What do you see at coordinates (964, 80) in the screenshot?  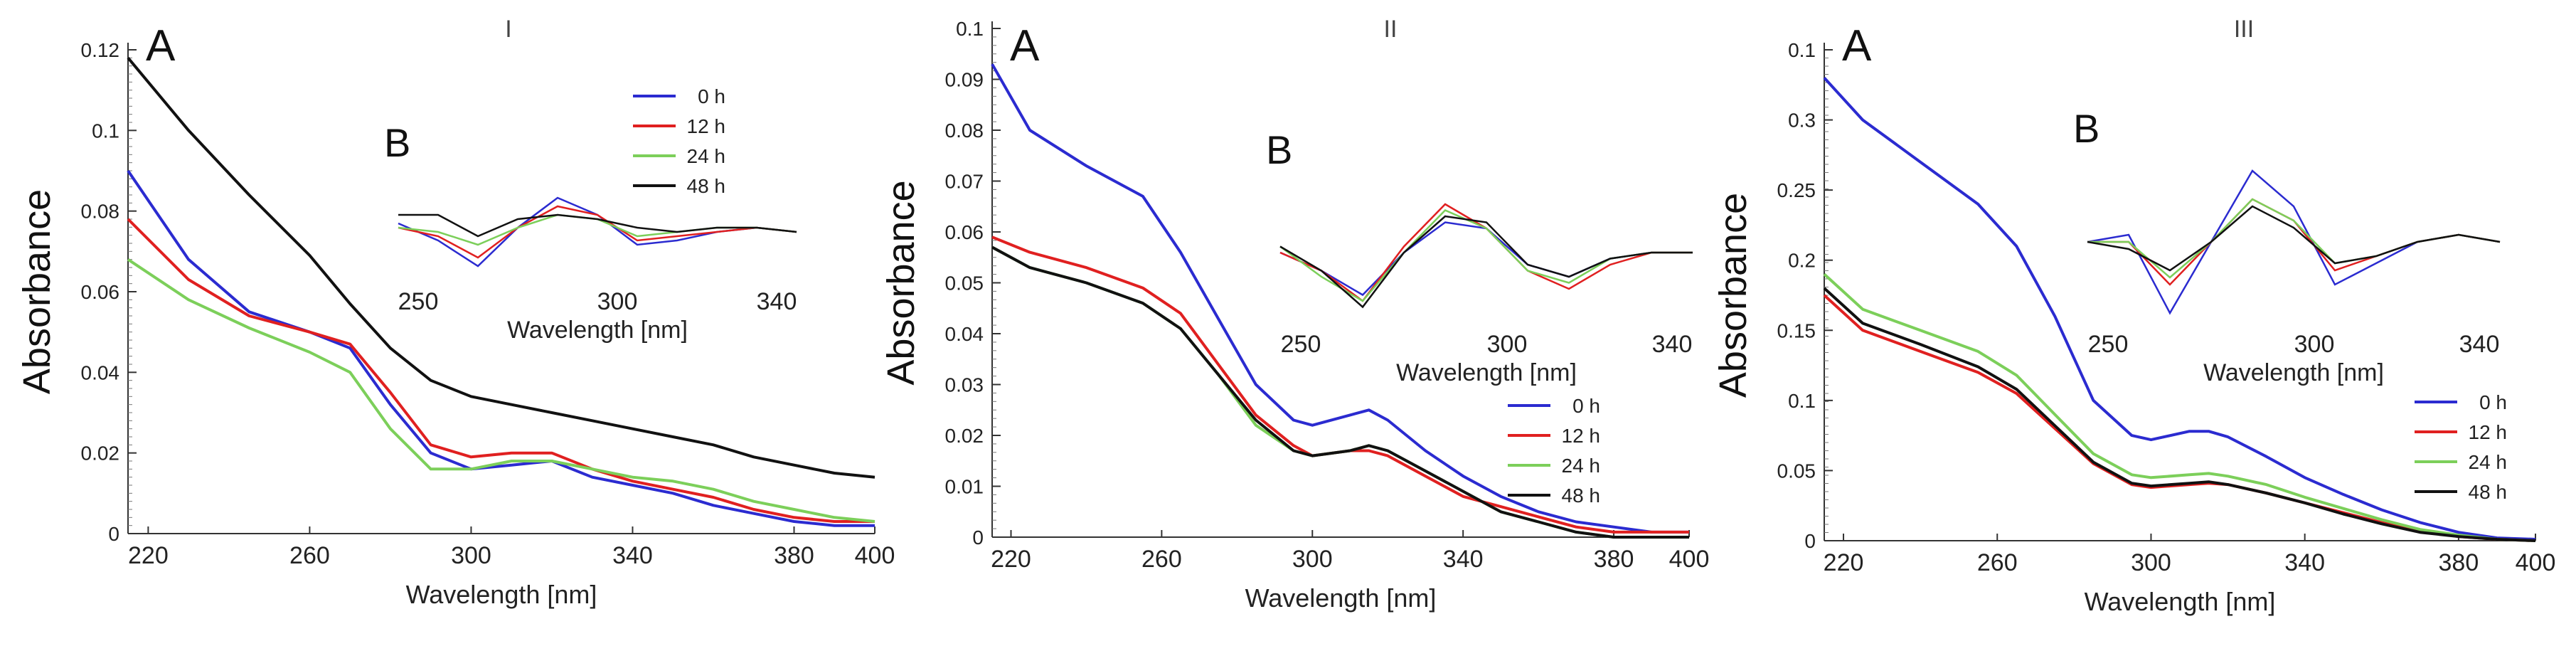 I see `y-tick-label: 0.09` at bounding box center [964, 80].